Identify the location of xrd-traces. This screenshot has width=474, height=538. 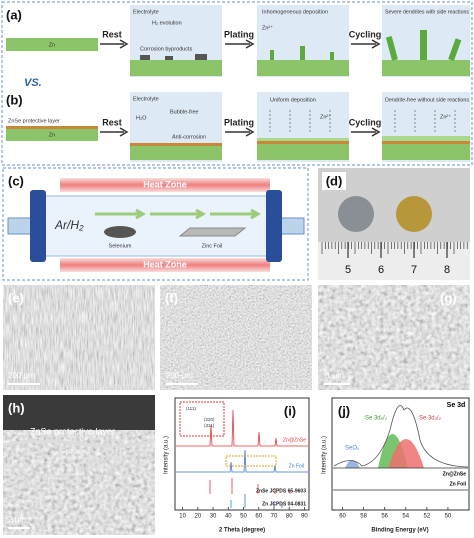
(242, 454).